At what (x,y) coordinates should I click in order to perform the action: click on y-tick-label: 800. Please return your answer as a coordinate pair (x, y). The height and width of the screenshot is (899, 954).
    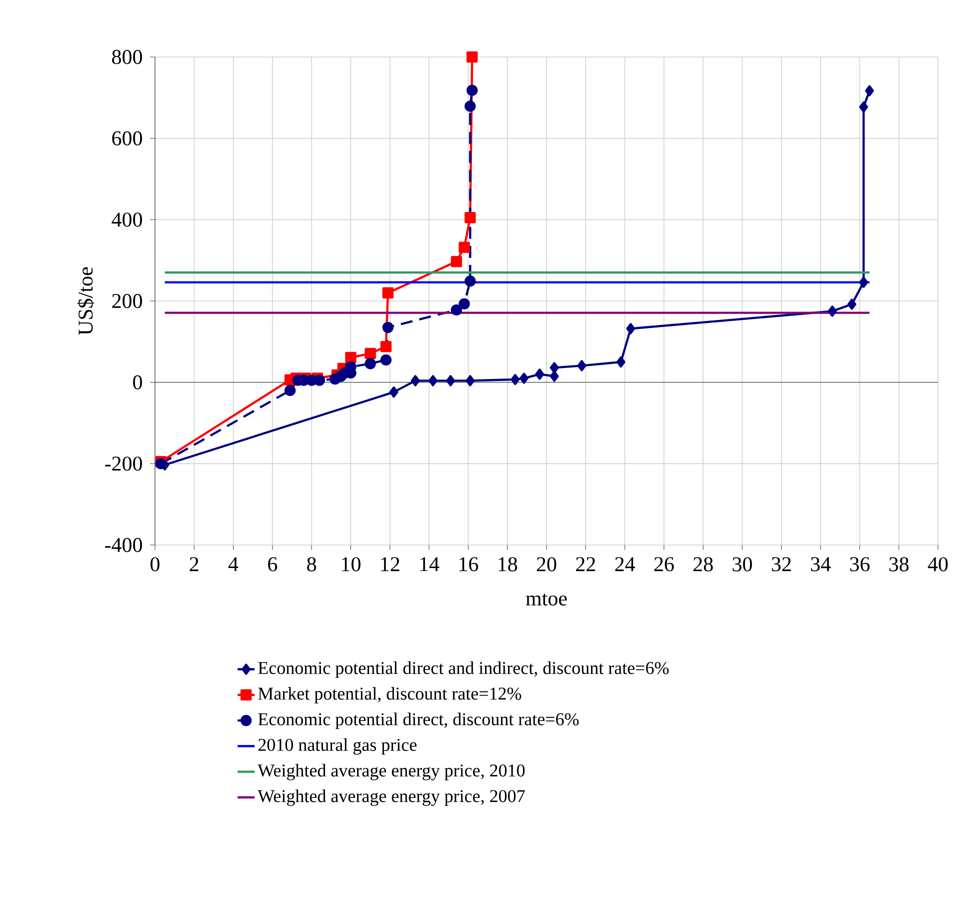
    Looking at the image, I should click on (127, 57).